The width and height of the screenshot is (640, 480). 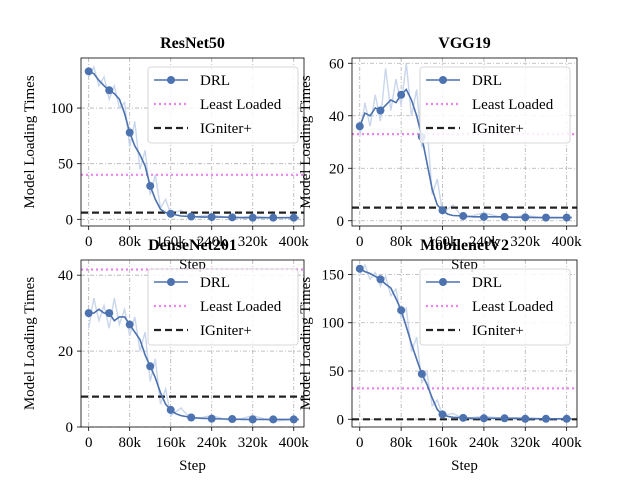 What do you see at coordinates (336, 64) in the screenshot?
I see `y-tick-label: 60` at bounding box center [336, 64].